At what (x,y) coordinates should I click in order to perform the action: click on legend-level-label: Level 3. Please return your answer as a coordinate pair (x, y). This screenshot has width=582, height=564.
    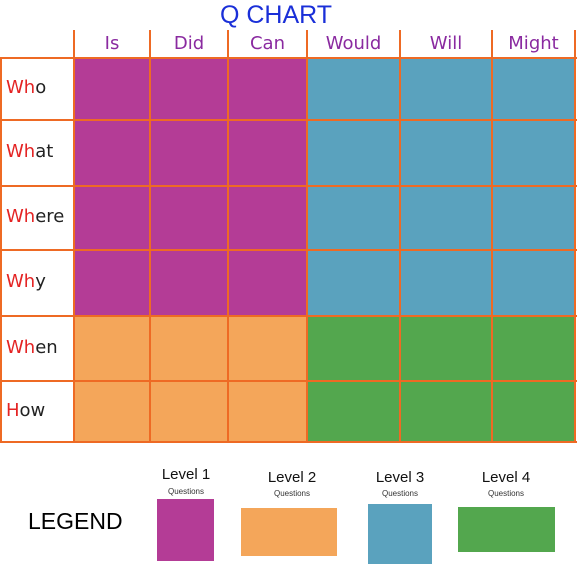
    Looking at the image, I should click on (400, 477).